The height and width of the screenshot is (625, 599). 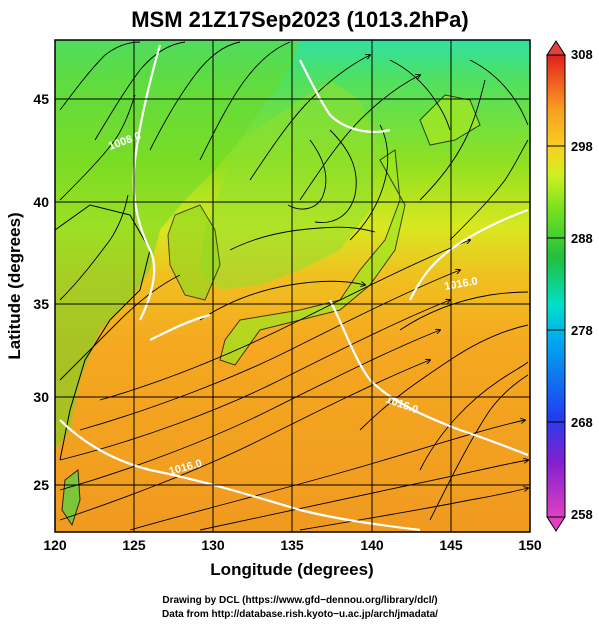 I want to click on y-tick-40: 40, so click(x=41, y=202).